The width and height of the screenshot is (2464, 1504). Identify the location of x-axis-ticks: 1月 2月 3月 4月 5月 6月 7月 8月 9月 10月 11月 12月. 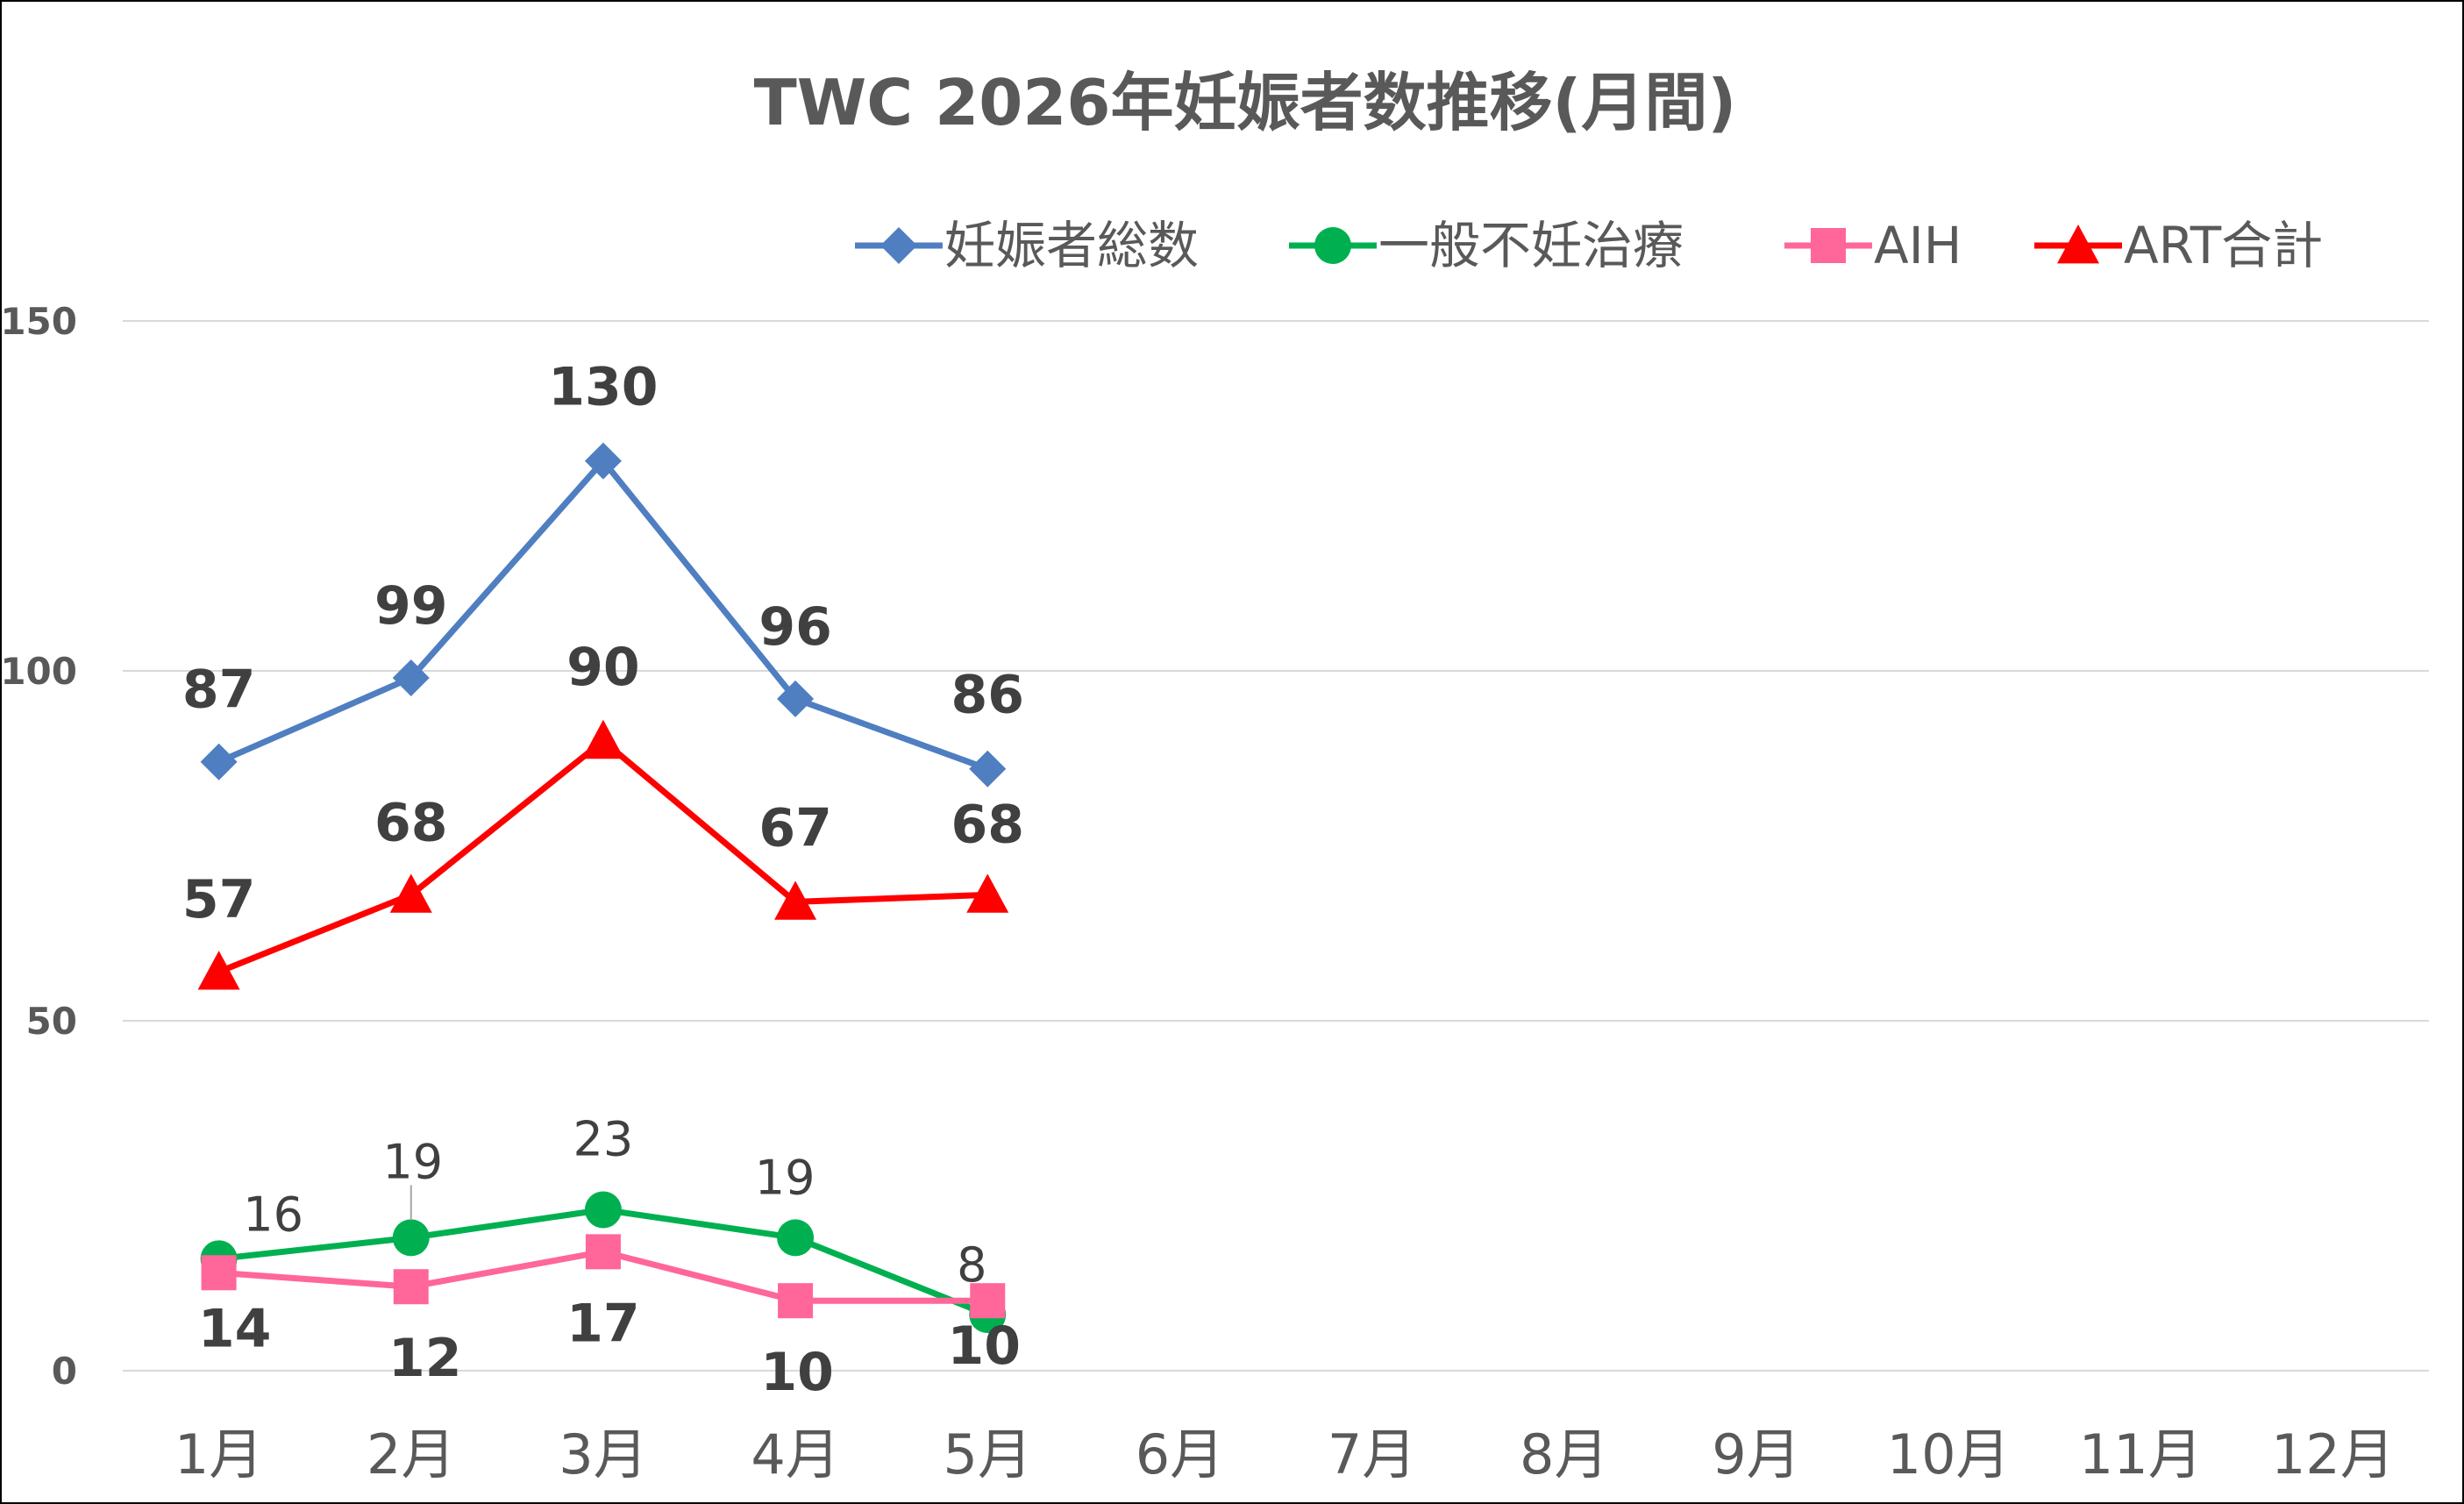
(1285, 1454).